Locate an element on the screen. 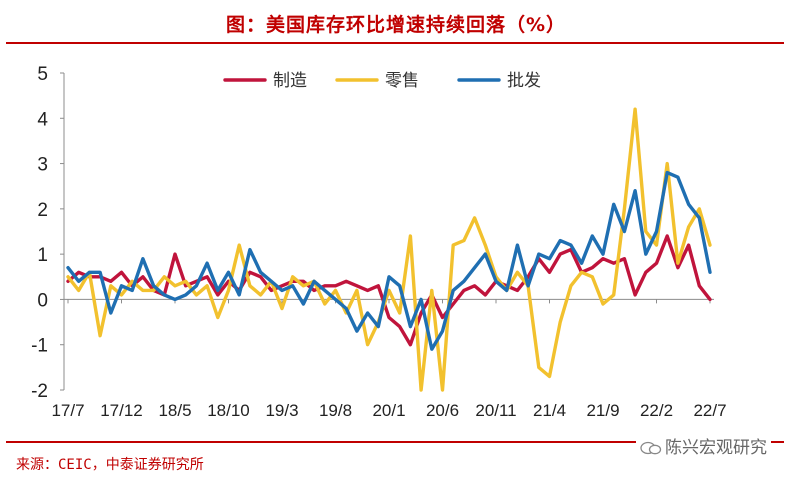 The height and width of the screenshot is (479, 792). y-tick-label: 0 is located at coordinates (42, 300).